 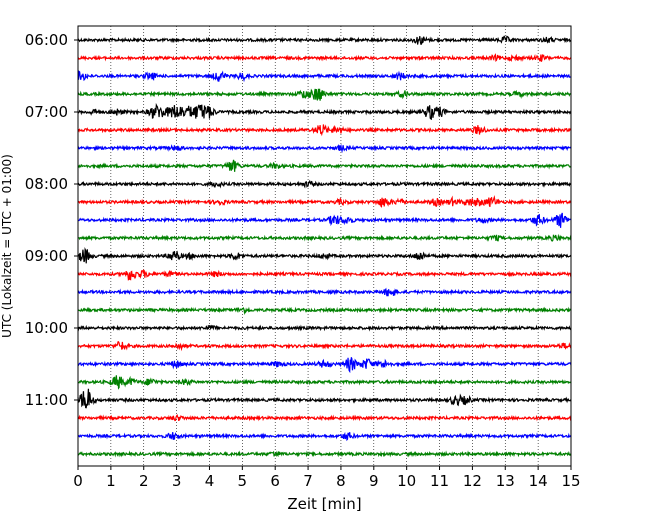 I want to click on y-tick-label: 09:00, so click(x=46, y=256).